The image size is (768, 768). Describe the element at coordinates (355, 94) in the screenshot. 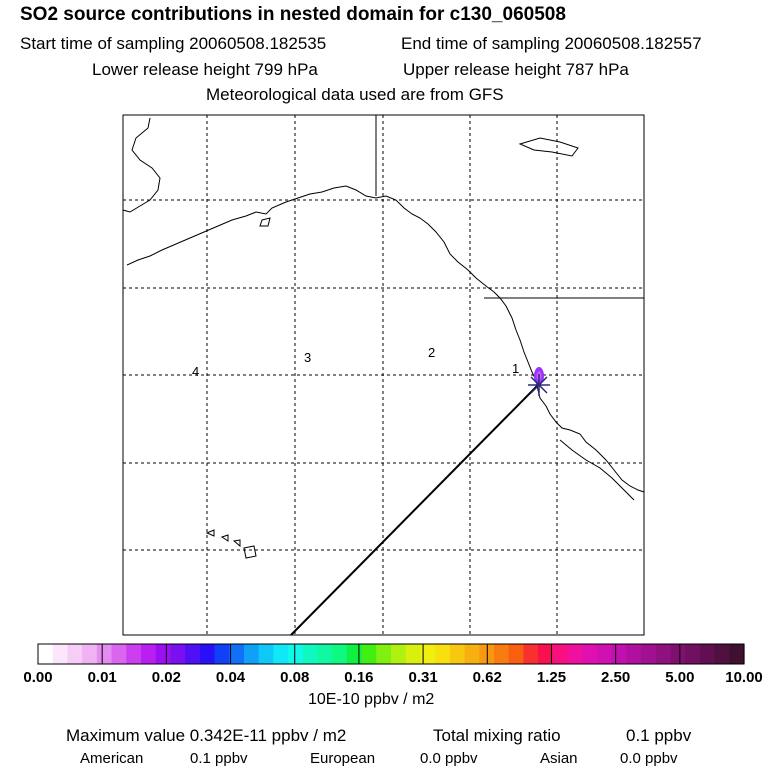

I see `met-data-label: Meteorological data used are from GFS` at that location.